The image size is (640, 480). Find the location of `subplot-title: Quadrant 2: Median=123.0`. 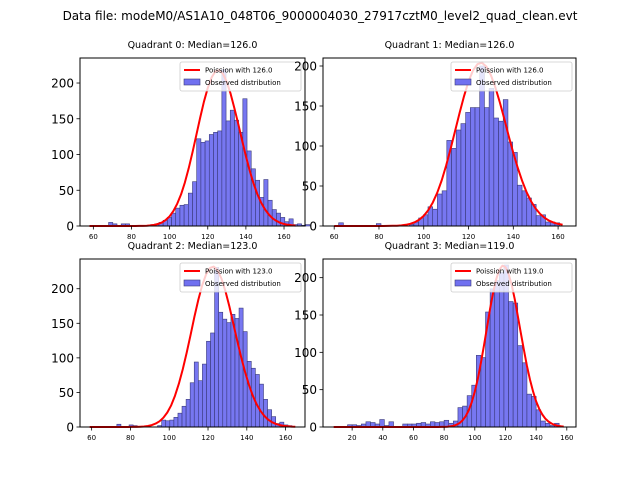

subplot-title: Quadrant 2: Median=123.0 is located at coordinates (193, 246).